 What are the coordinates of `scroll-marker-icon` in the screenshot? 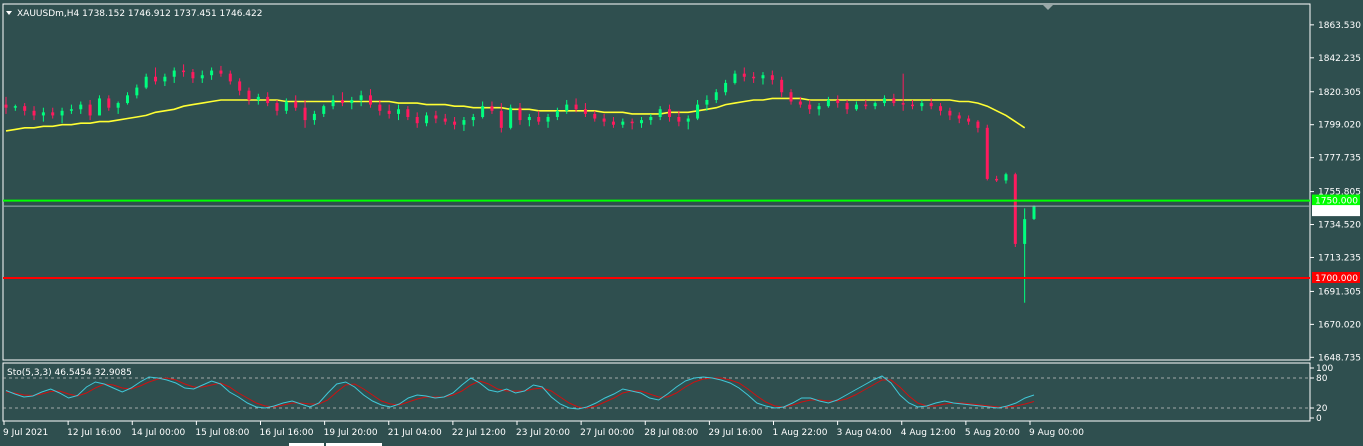 It's located at (1048, 7).